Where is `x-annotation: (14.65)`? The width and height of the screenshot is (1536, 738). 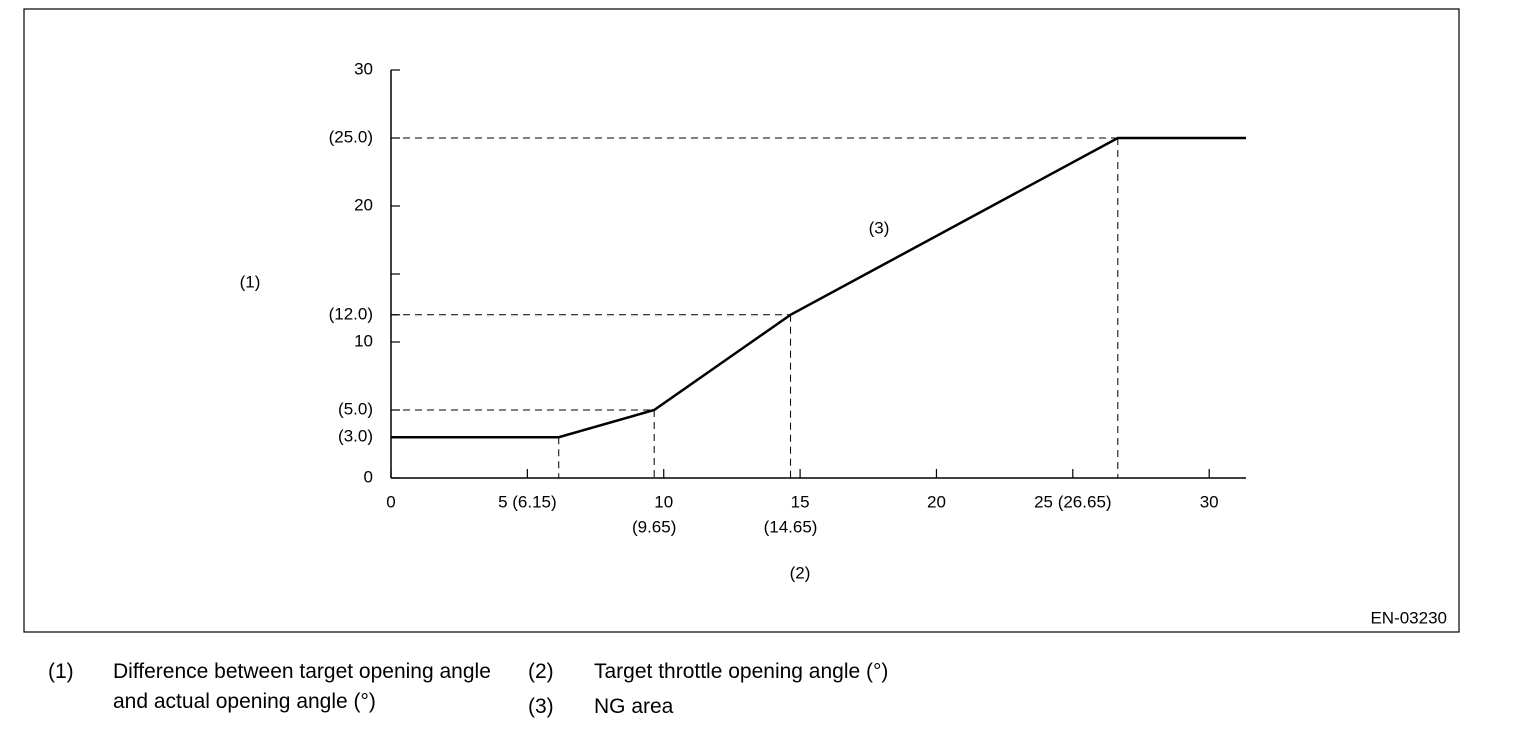
x-annotation: (14.65) is located at coordinates (791, 526).